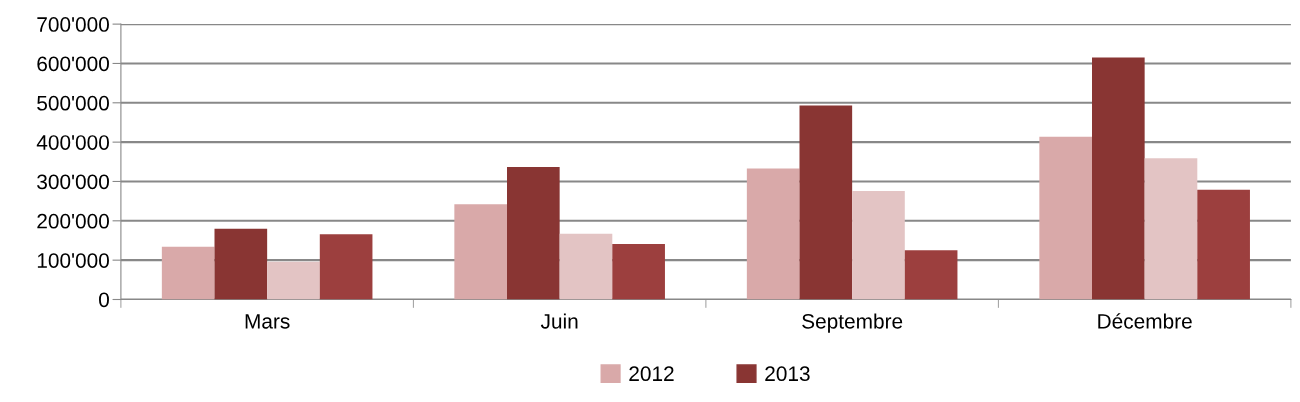 This screenshot has height=402, width=1300. What do you see at coordinates (73, 64) in the screenshot?
I see `y-tick-label: 600'000` at bounding box center [73, 64].